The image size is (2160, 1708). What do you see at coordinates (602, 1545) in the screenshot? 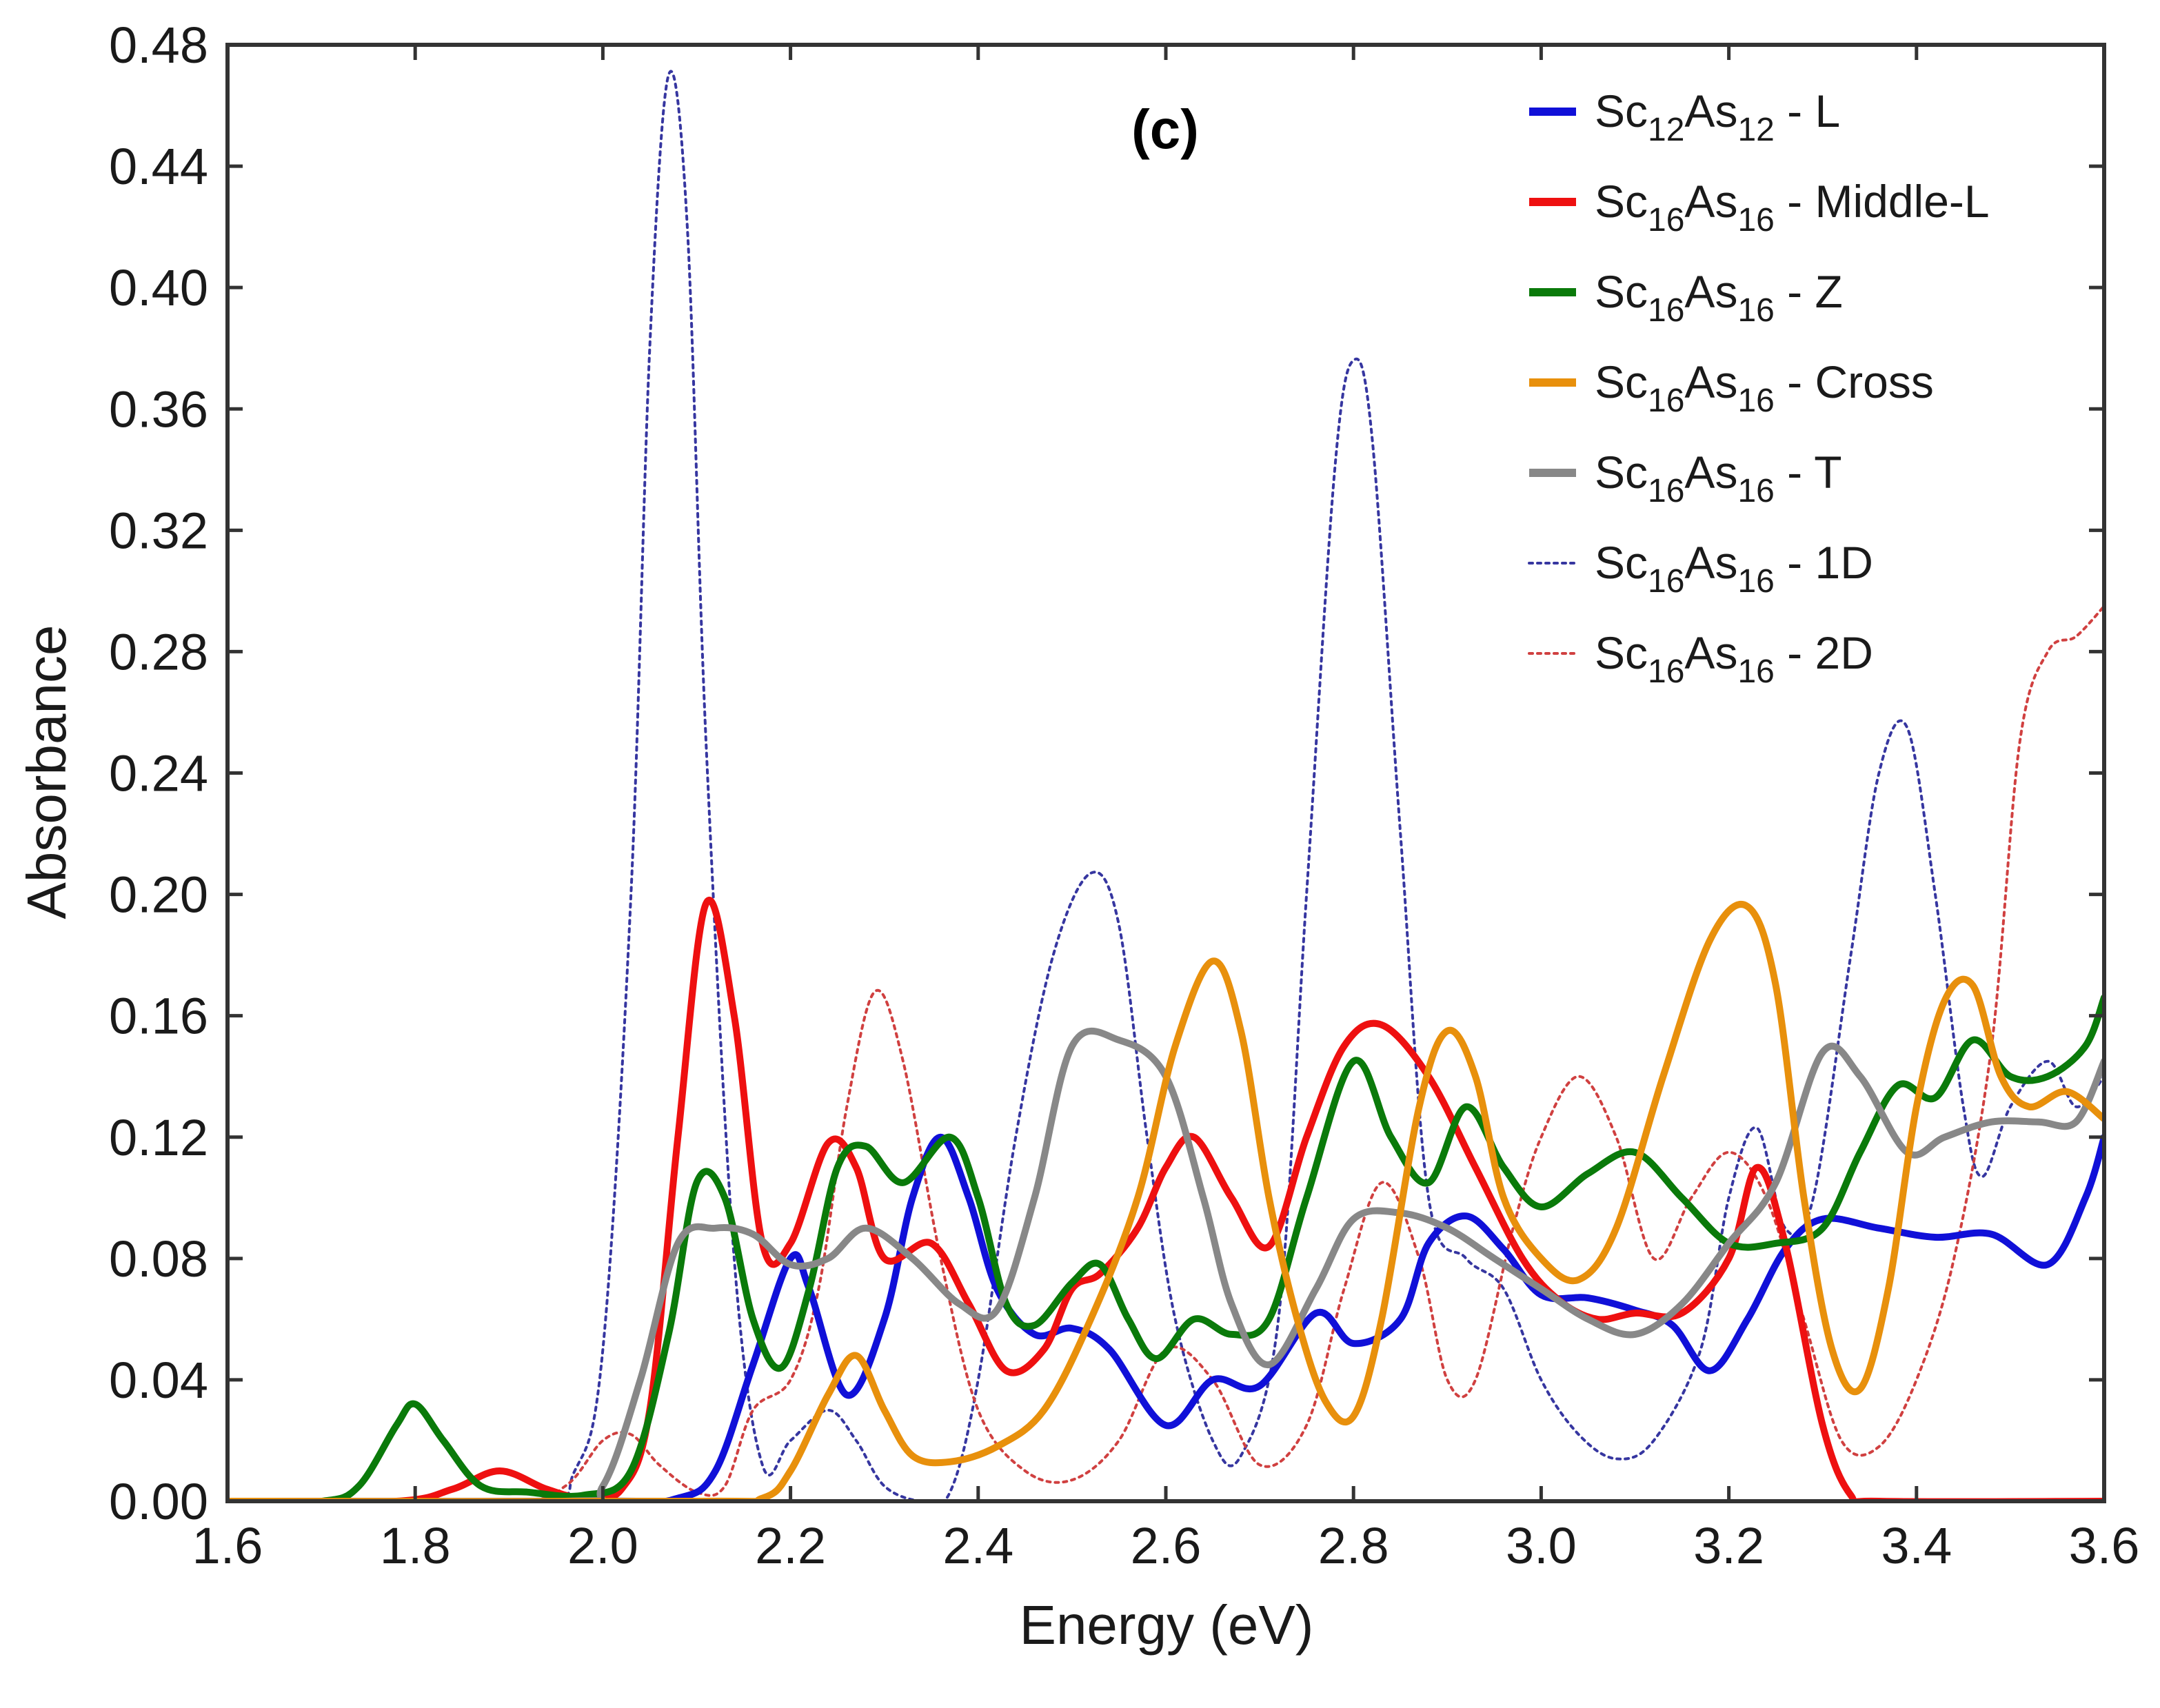
I see `x-tick-label: 2.0` at bounding box center [602, 1545].